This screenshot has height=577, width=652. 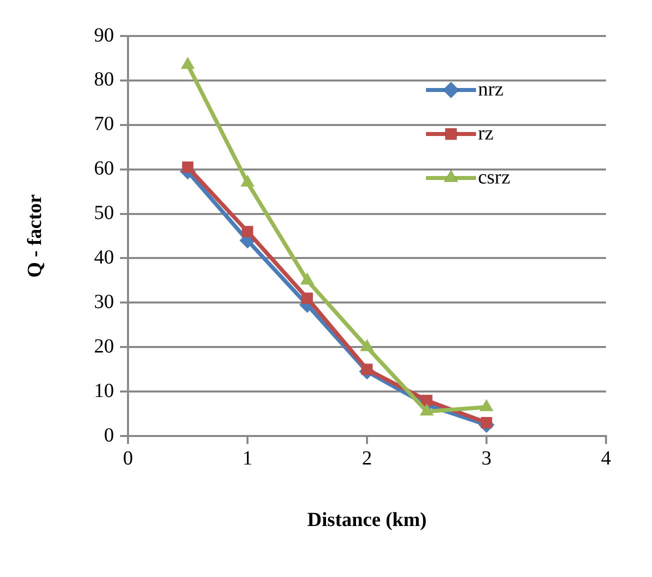 I want to click on legend-label: nrz, so click(x=491, y=89).